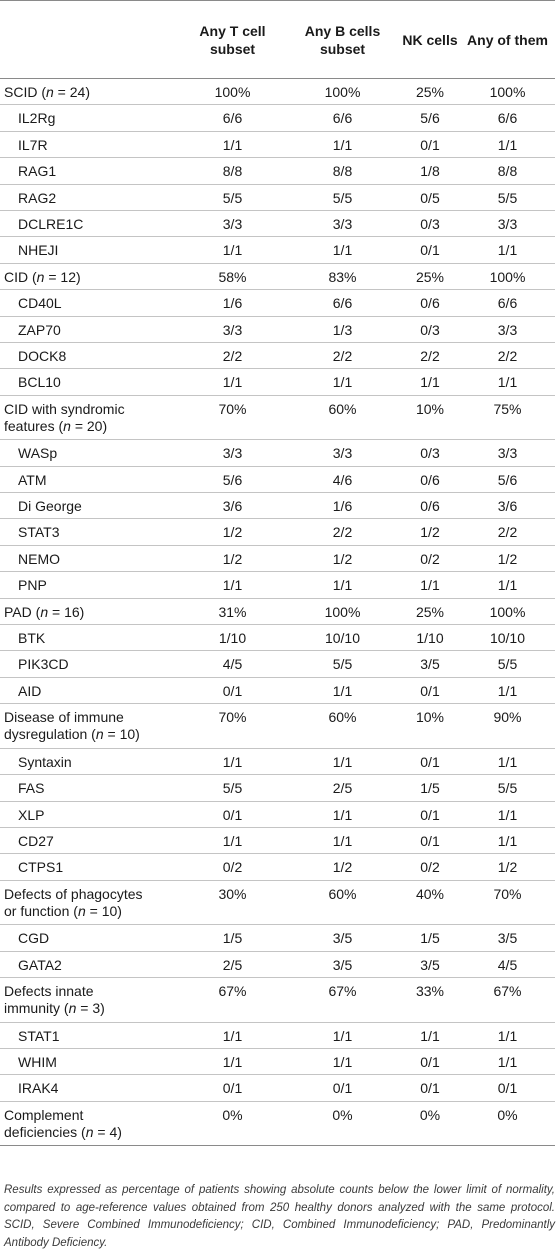 The image size is (559, 1255). Describe the element at coordinates (277, 612) in the screenshot. I see `table-group-row: PAD (n = 16) 31% 100% 25% 100%` at that location.